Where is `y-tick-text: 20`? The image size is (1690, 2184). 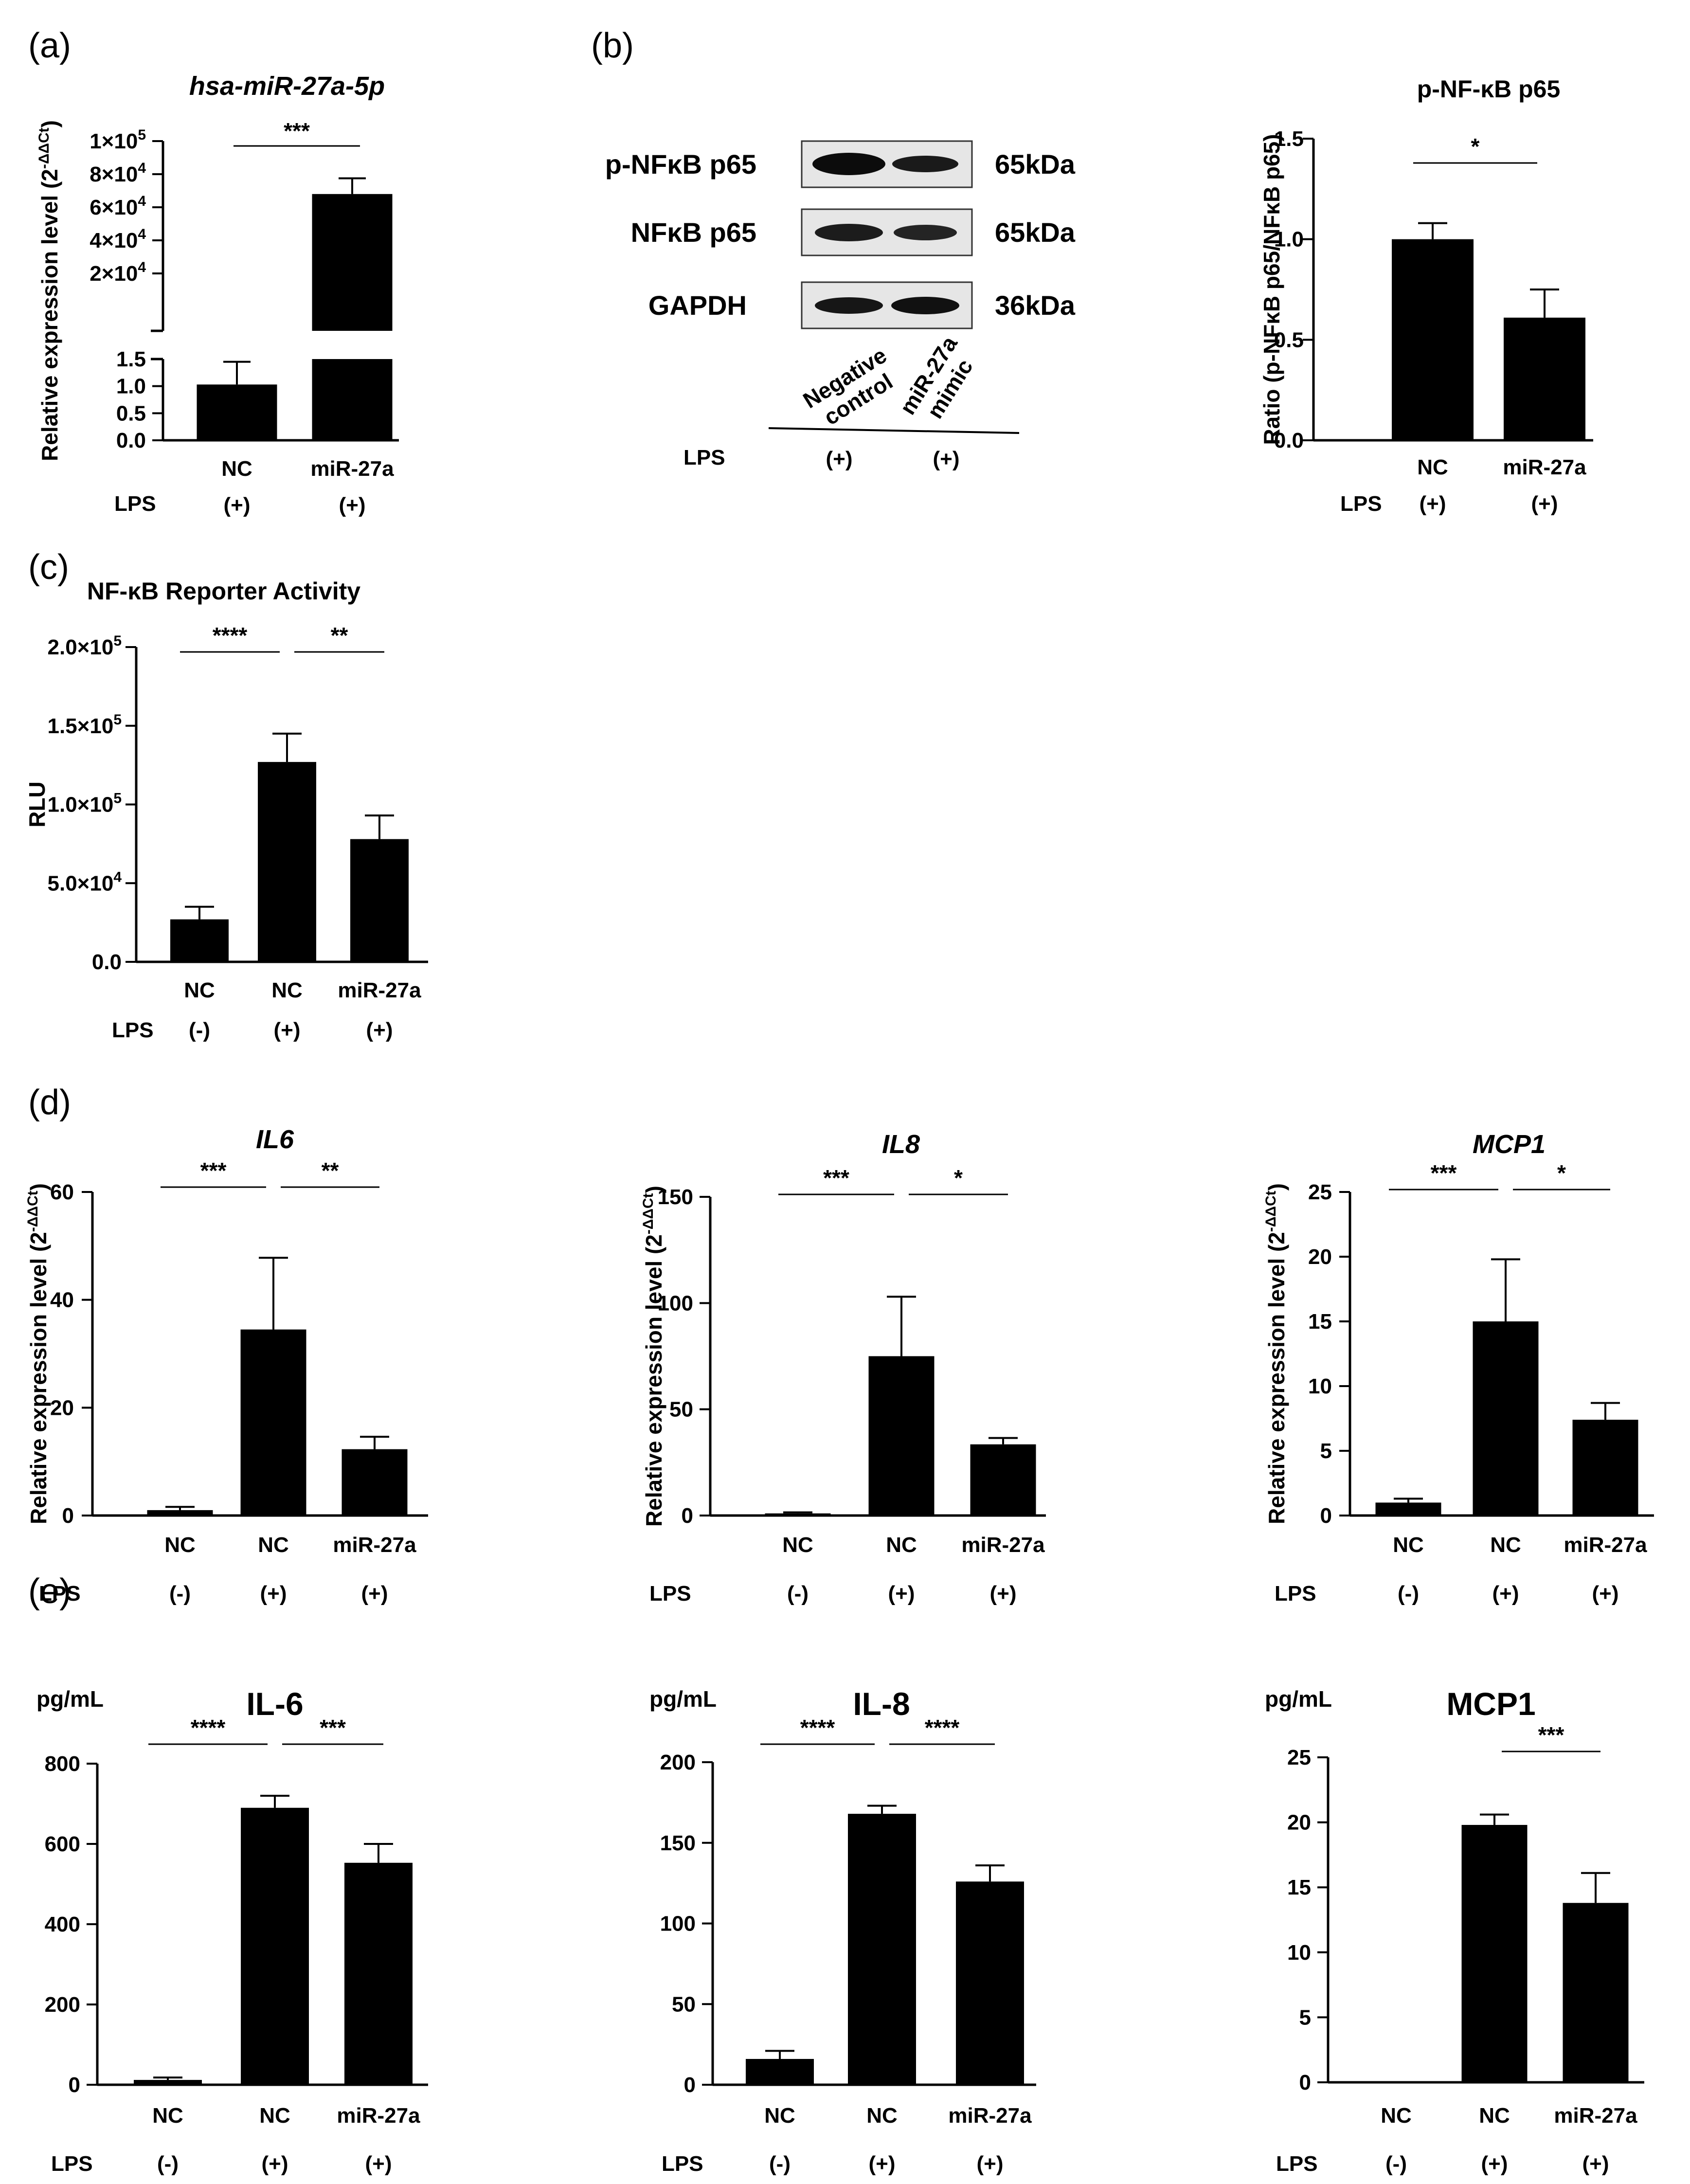
y-tick-text: 20 is located at coordinates (1299, 1823).